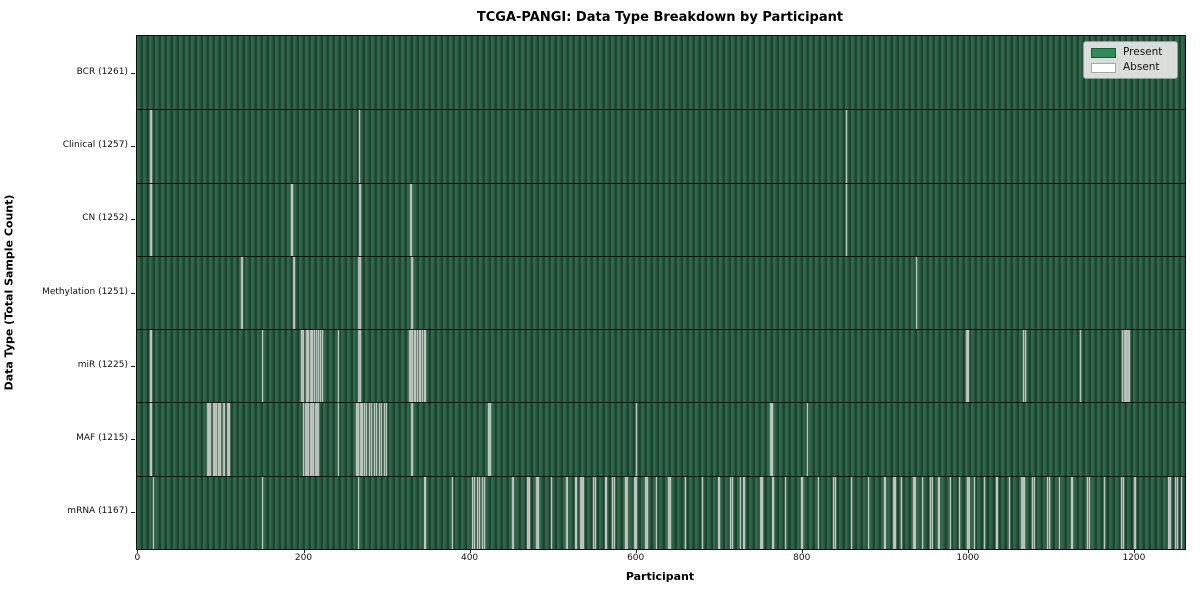  What do you see at coordinates (1134, 558) in the screenshot?
I see `x-tick-label: 1200` at bounding box center [1134, 558].